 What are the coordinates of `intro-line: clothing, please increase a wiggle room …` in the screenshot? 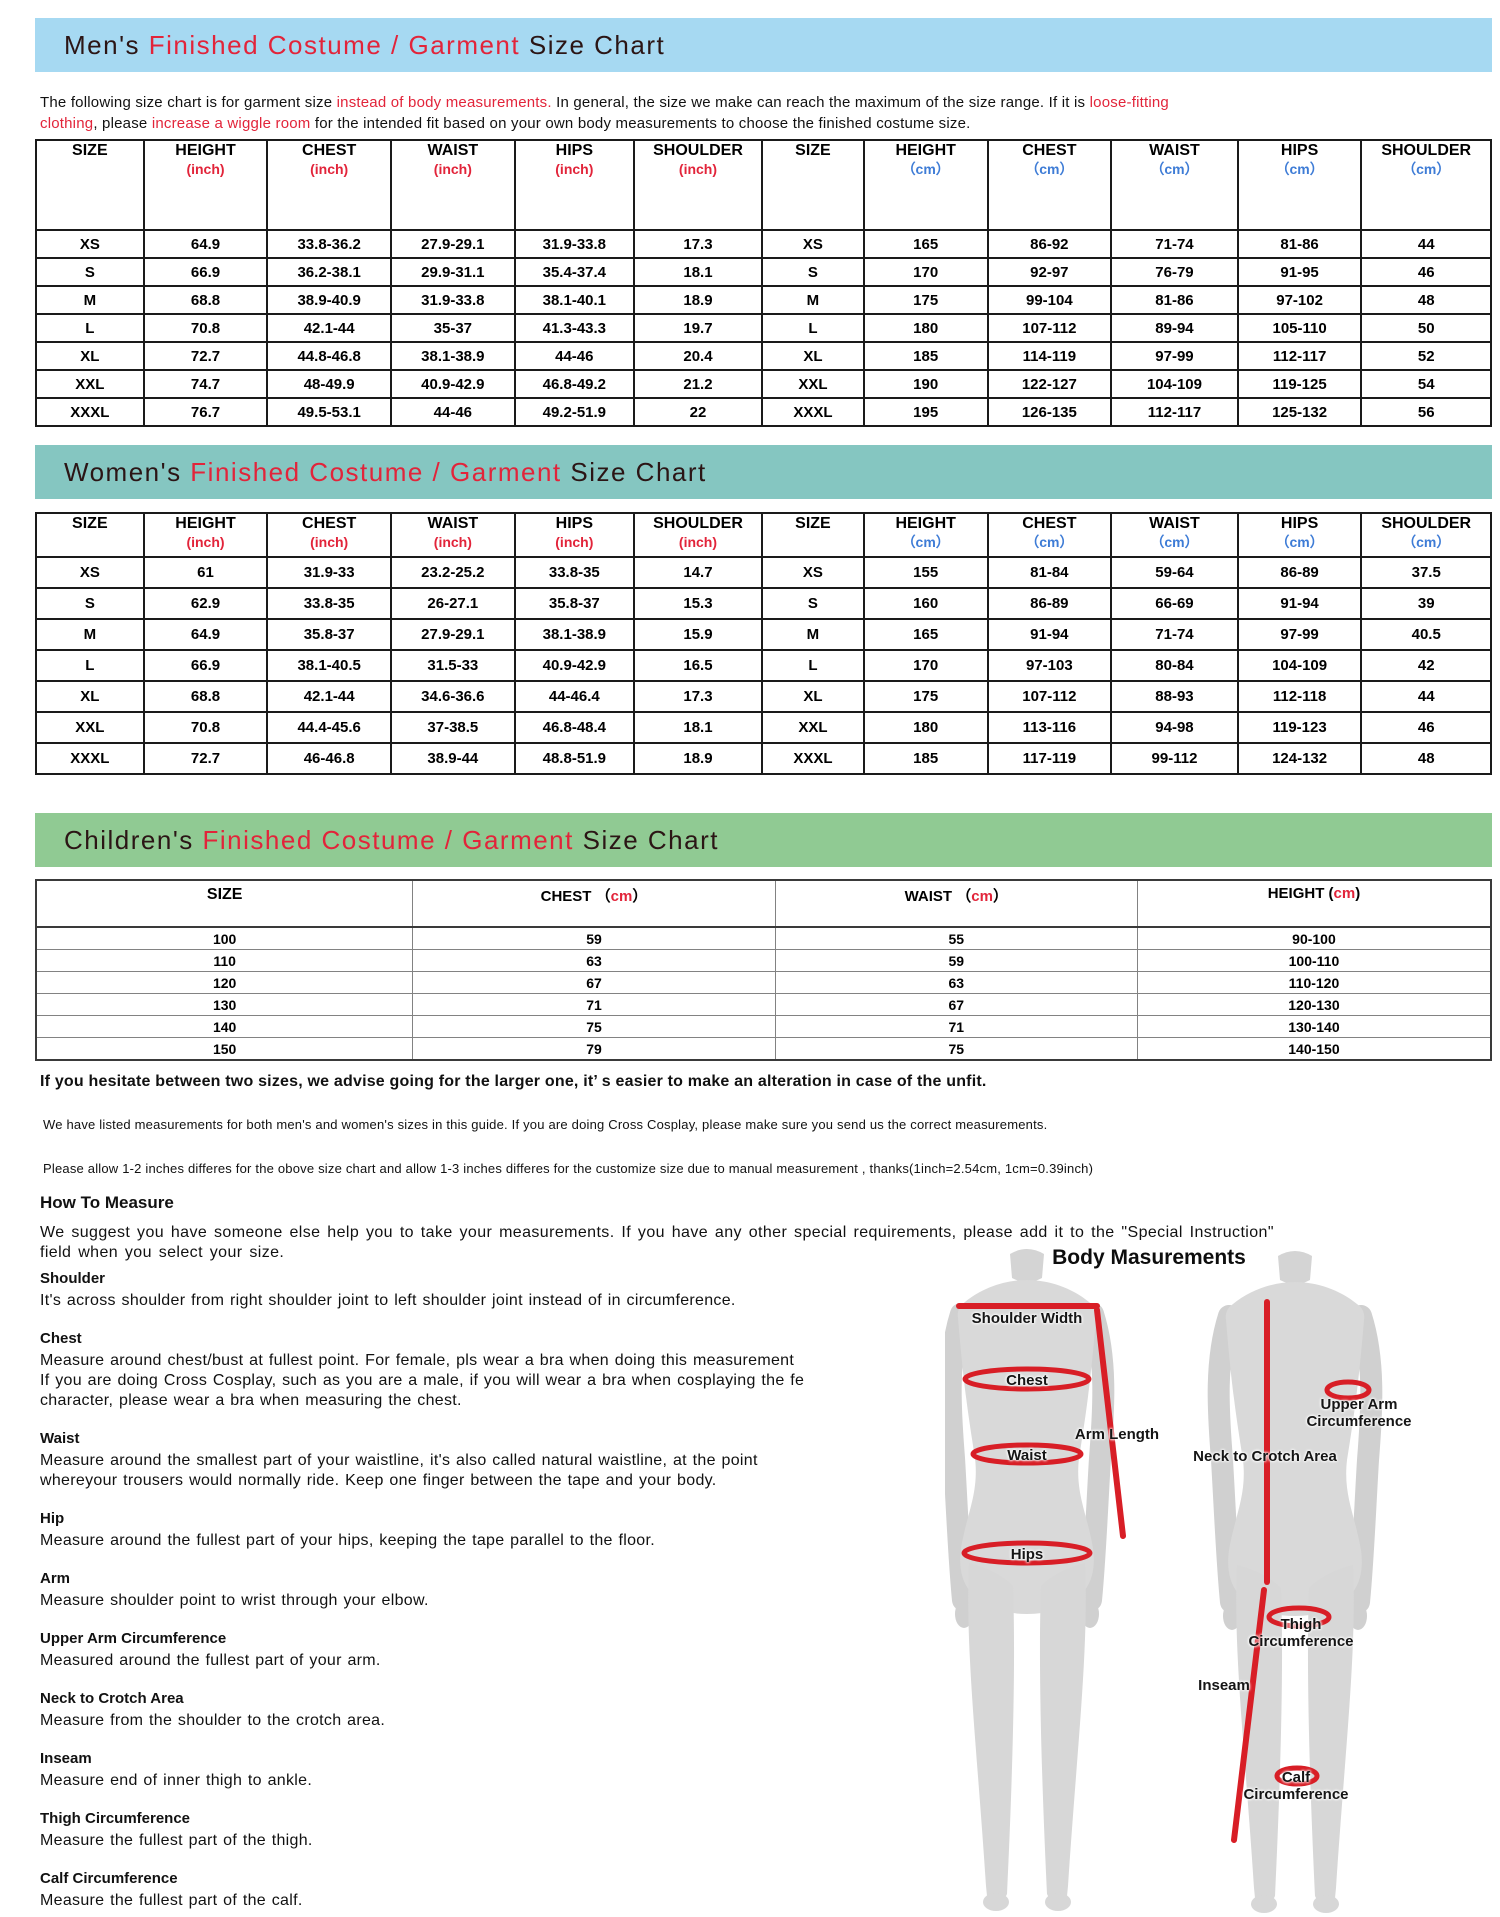 It's located at (766, 123).